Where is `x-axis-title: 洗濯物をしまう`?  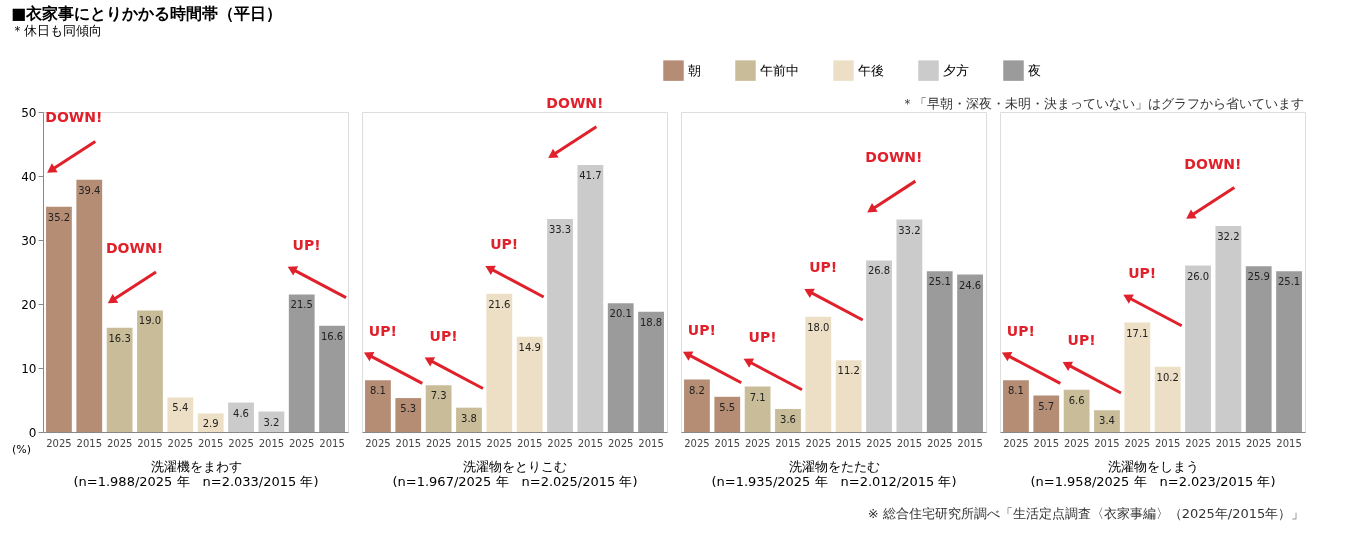
x-axis-title: 洗濯物をしまう is located at coordinates (1153, 466).